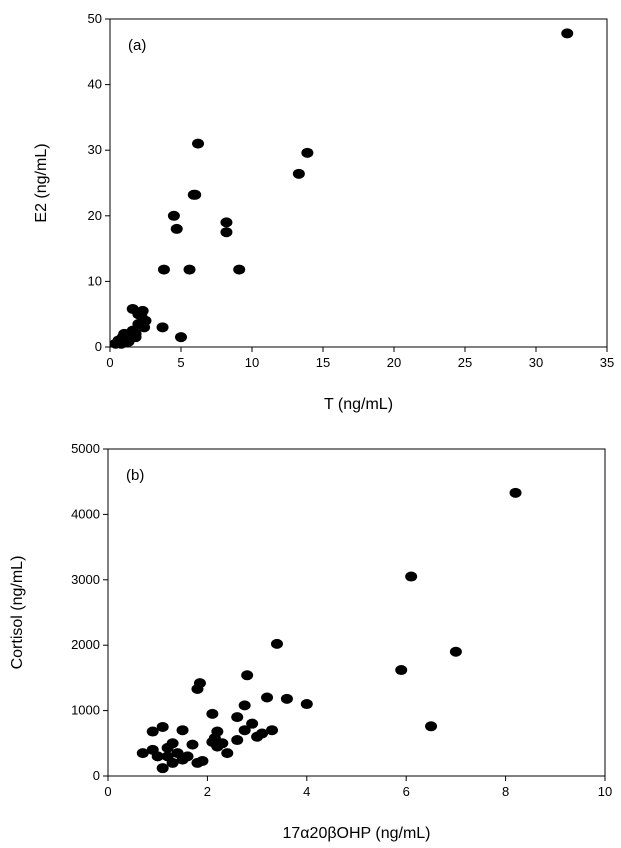 Image resolution: width=621 pixels, height=848 pixels. Describe the element at coordinates (137, 45) in the screenshot. I see `panel-label-a: (a)` at that location.